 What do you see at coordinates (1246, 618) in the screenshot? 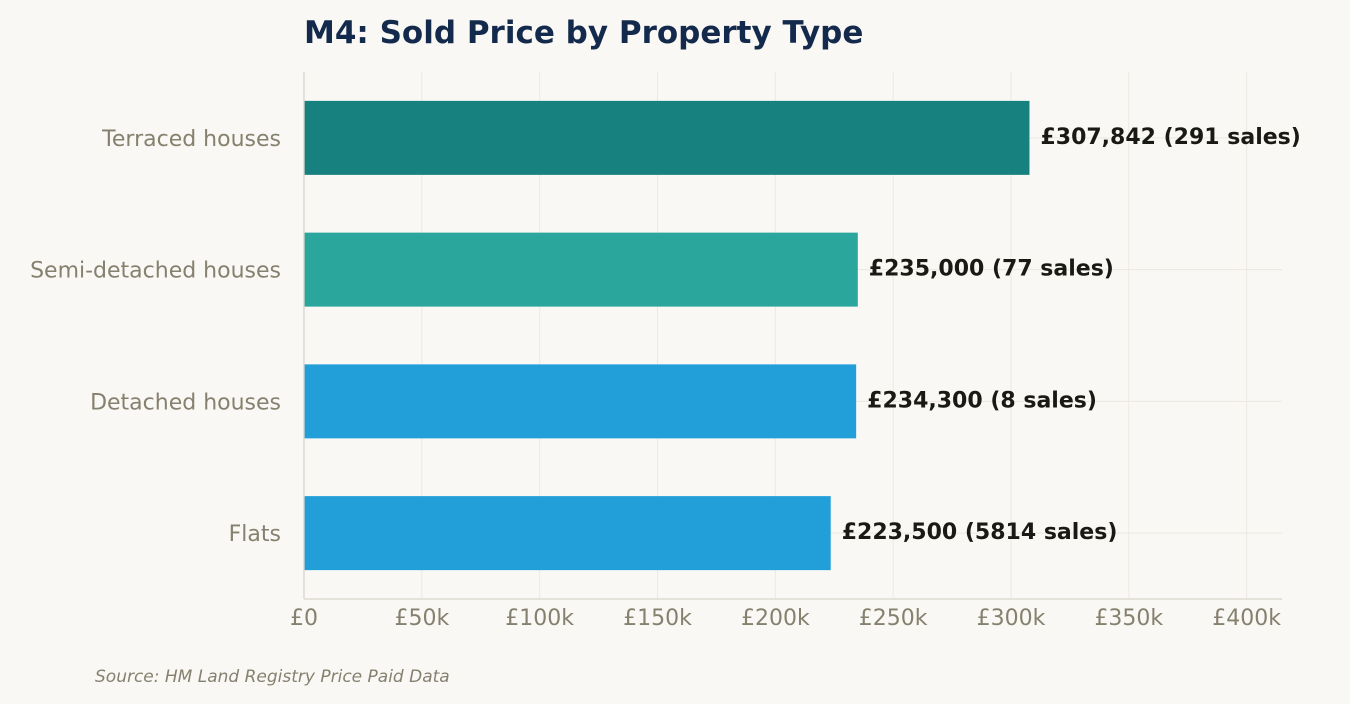
I see `x-tick-label: £400k` at bounding box center [1246, 618].